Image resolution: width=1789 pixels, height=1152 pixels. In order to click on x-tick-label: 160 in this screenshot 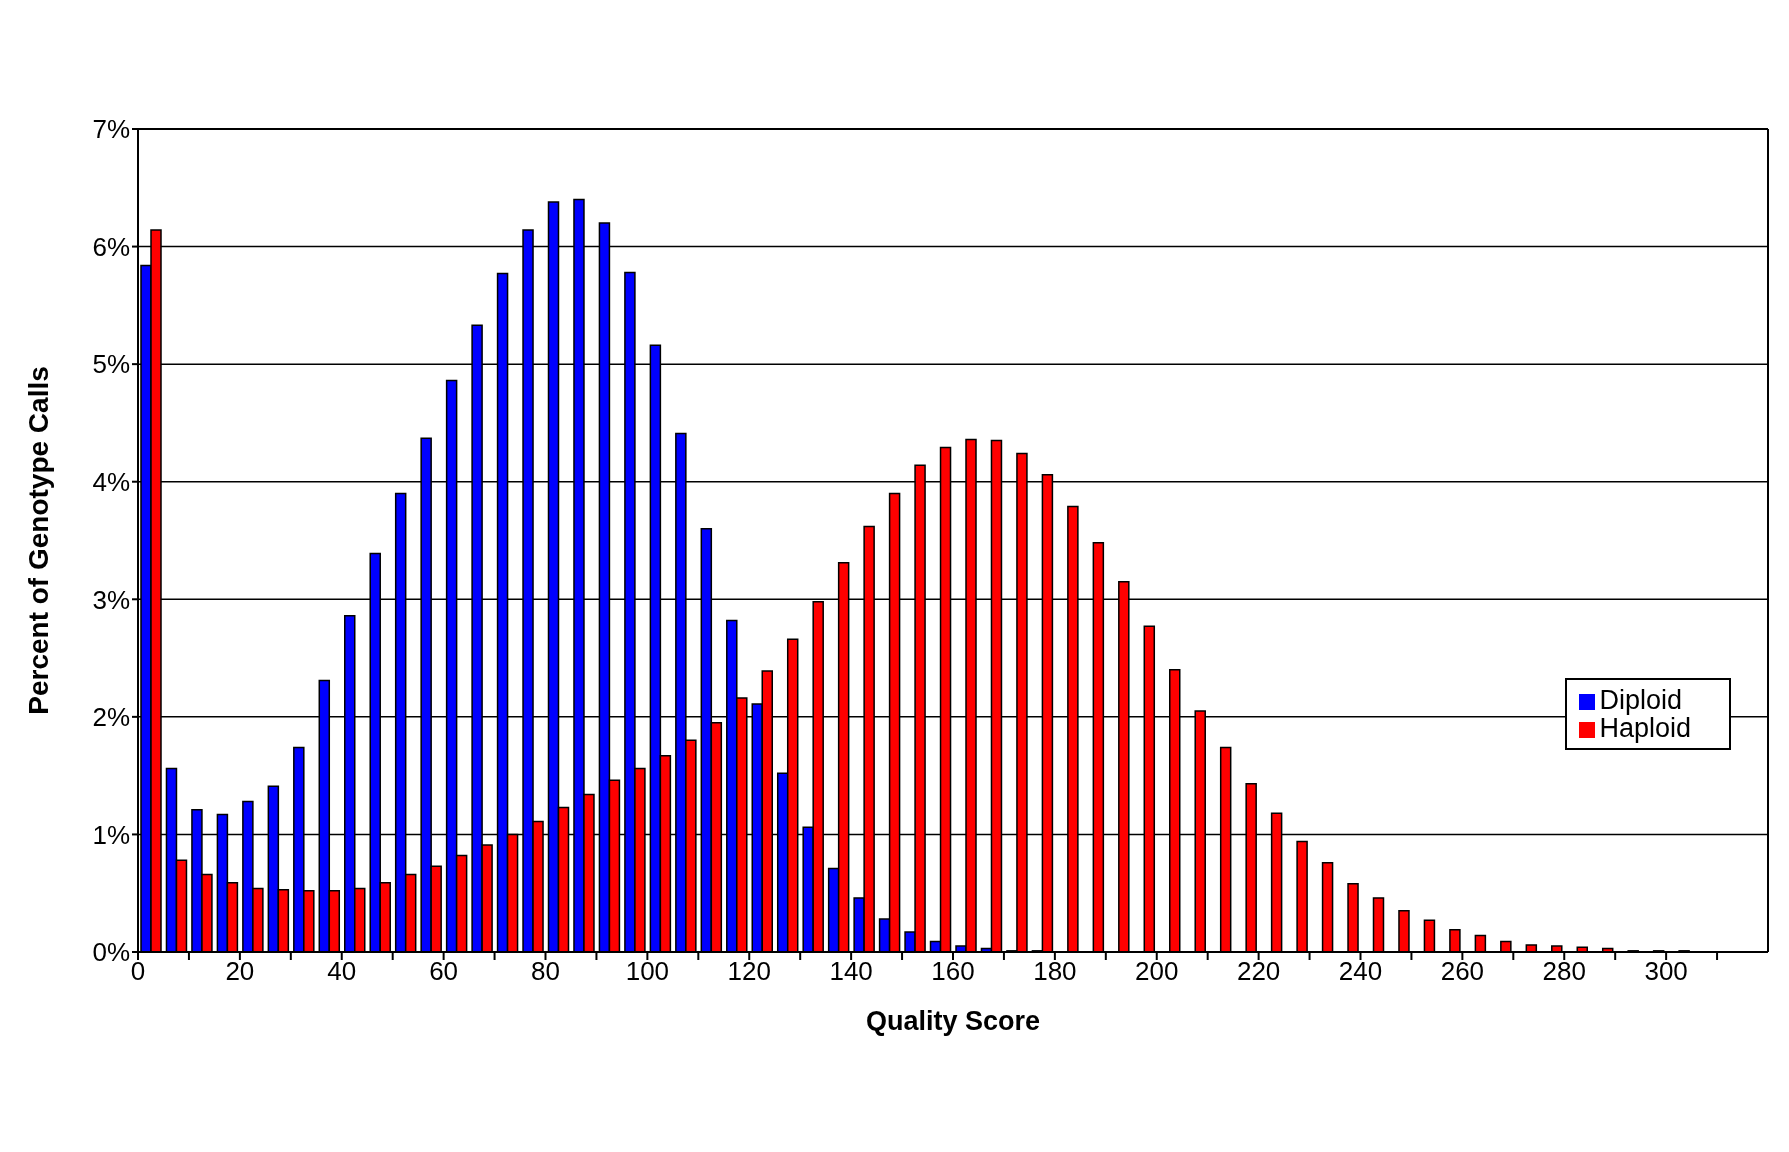, I will do `click(953, 971)`.